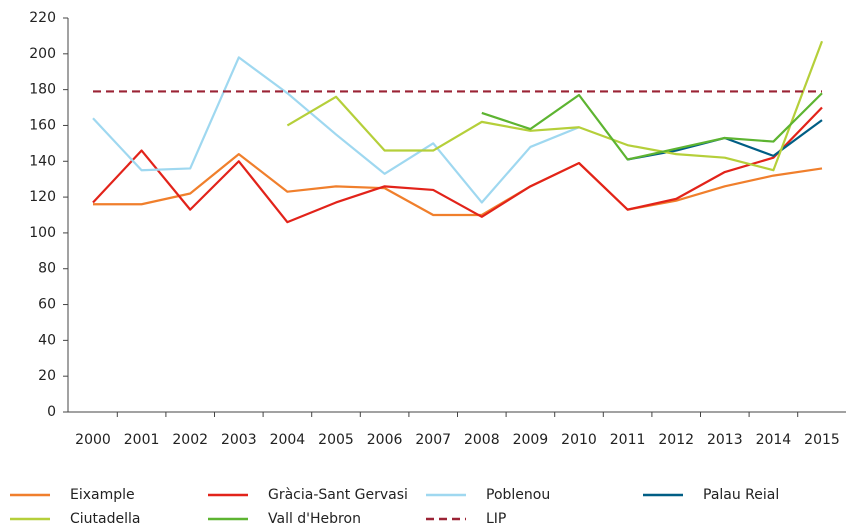 The image size is (851, 532). Describe the element at coordinates (433, 440) in the screenshot. I see `x-tick-label: 2007` at that location.